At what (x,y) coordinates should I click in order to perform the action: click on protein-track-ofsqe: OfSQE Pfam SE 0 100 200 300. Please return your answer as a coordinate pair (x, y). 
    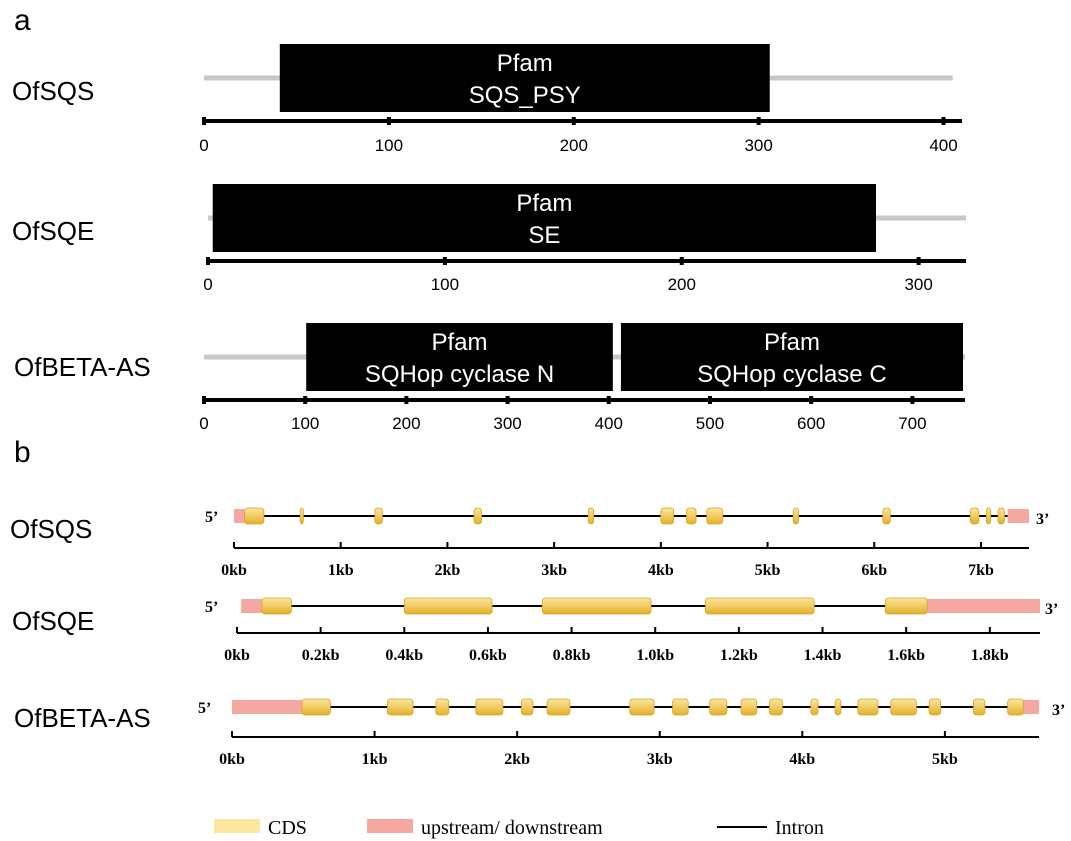
    Looking at the image, I should click on (489, 239).